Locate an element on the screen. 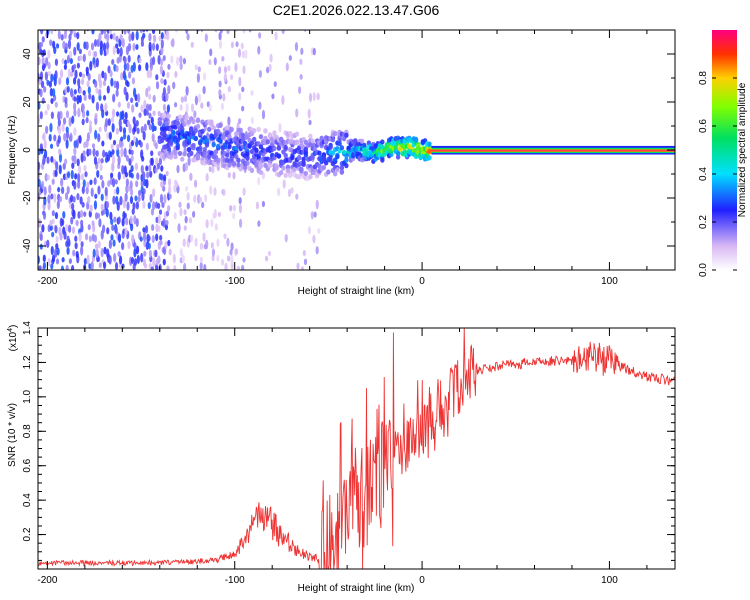 The width and height of the screenshot is (750, 600). figure-title: C2E1.2026.022.13.47.G06 is located at coordinates (356, 10).